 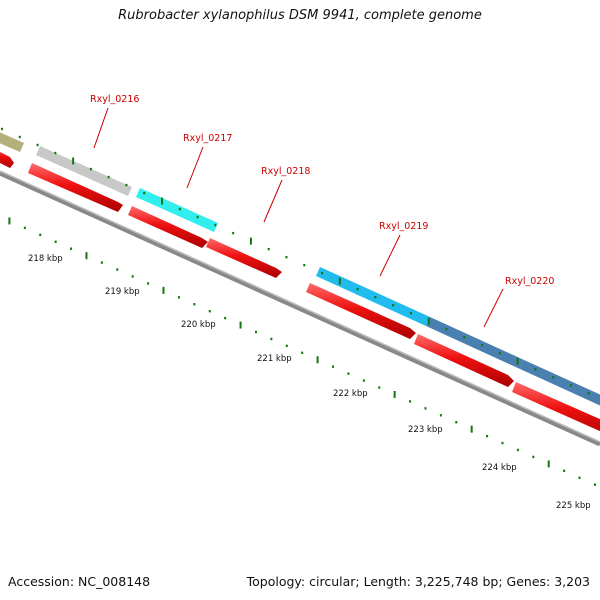 I want to click on gene-block-prev, so click(x=12, y=140).